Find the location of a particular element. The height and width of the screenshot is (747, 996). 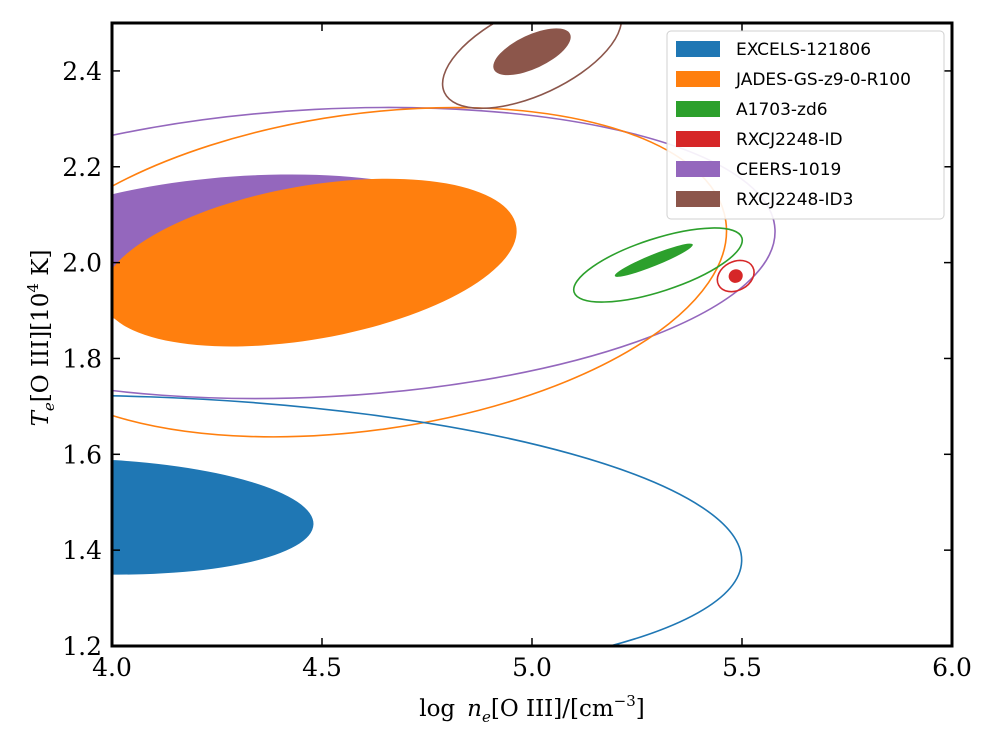

rxcj2248-id3-inner-contour is located at coordinates (532, 52).